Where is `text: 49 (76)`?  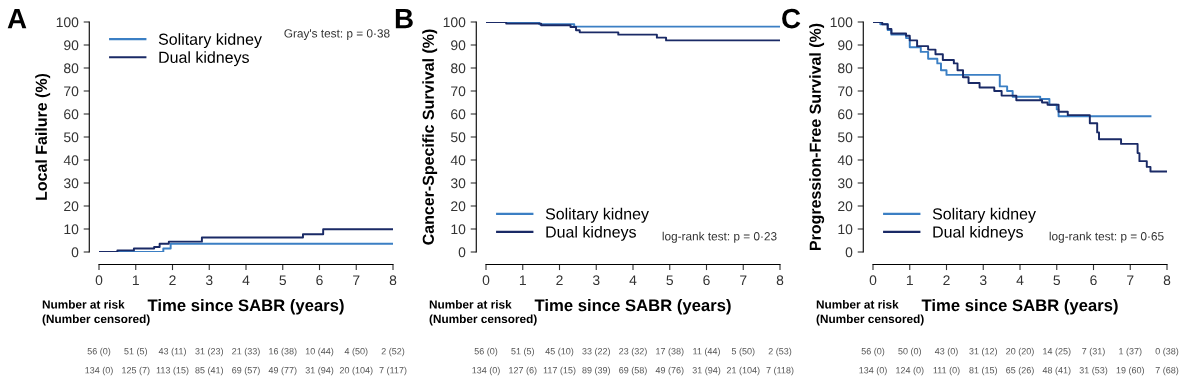 text: 49 (76) is located at coordinates (669, 371).